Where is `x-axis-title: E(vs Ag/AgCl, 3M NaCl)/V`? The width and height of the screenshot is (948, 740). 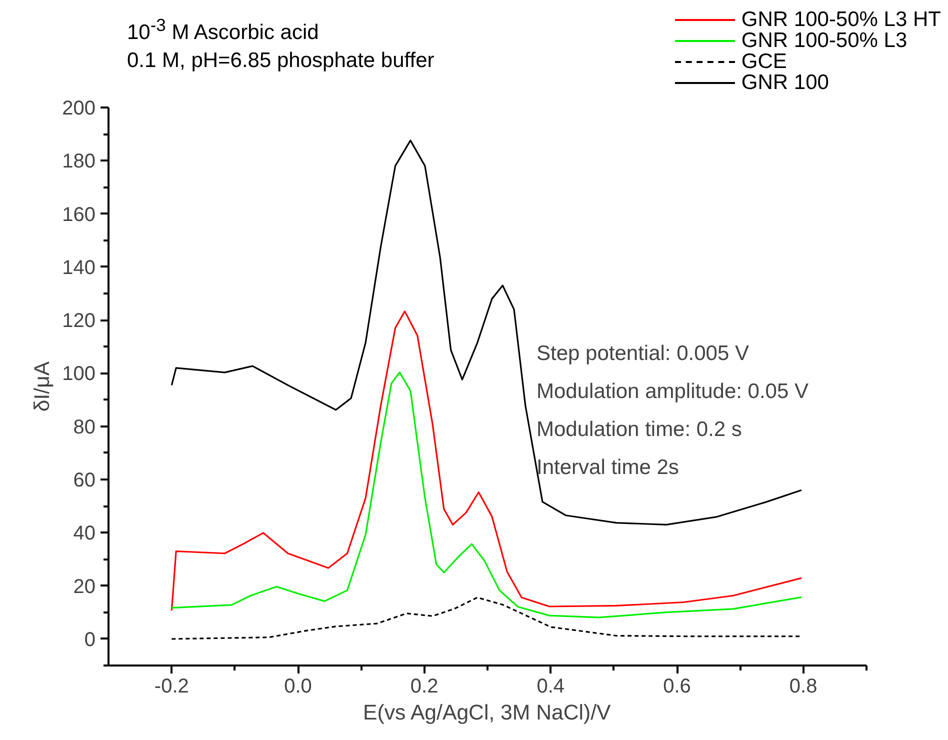 x-axis-title: E(vs Ag/AgCl, 3M NaCl)/V is located at coordinates (487, 712).